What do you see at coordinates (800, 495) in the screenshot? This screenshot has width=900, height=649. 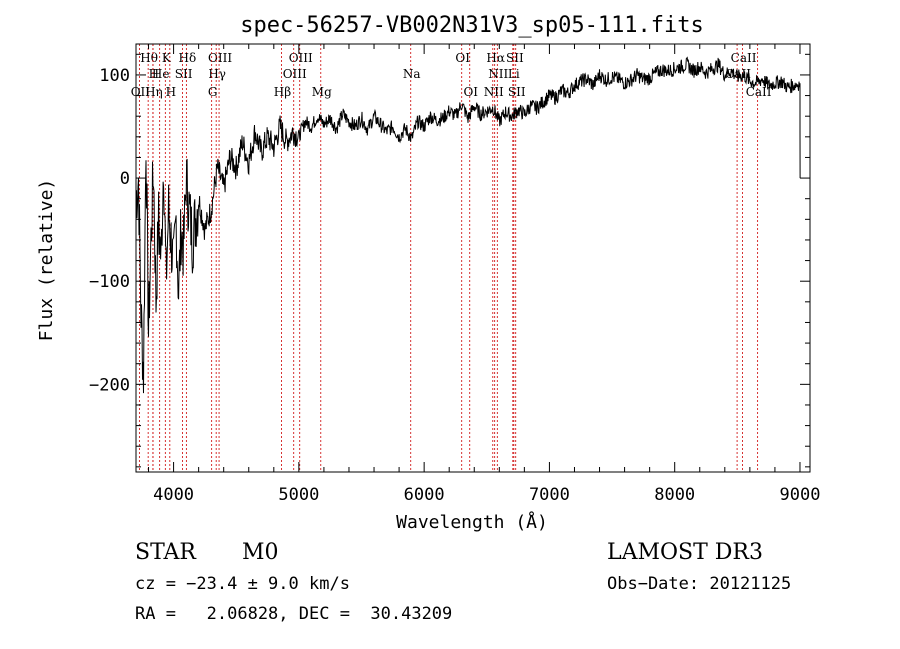 I see `x-tick-label: 9000` at bounding box center [800, 495].